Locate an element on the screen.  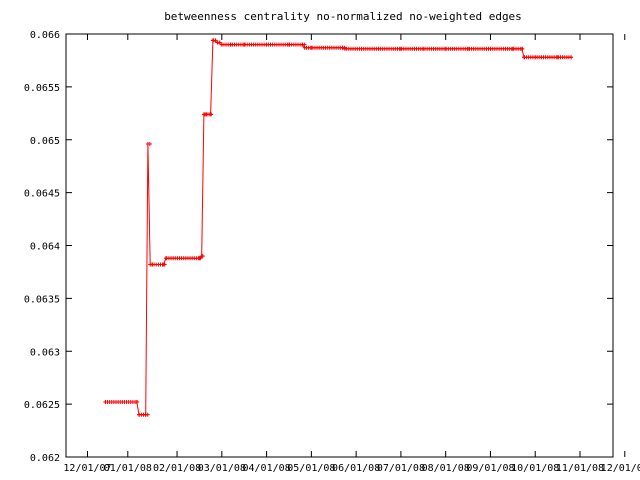
x-tick-label: 12/01/07 is located at coordinates (87, 468).